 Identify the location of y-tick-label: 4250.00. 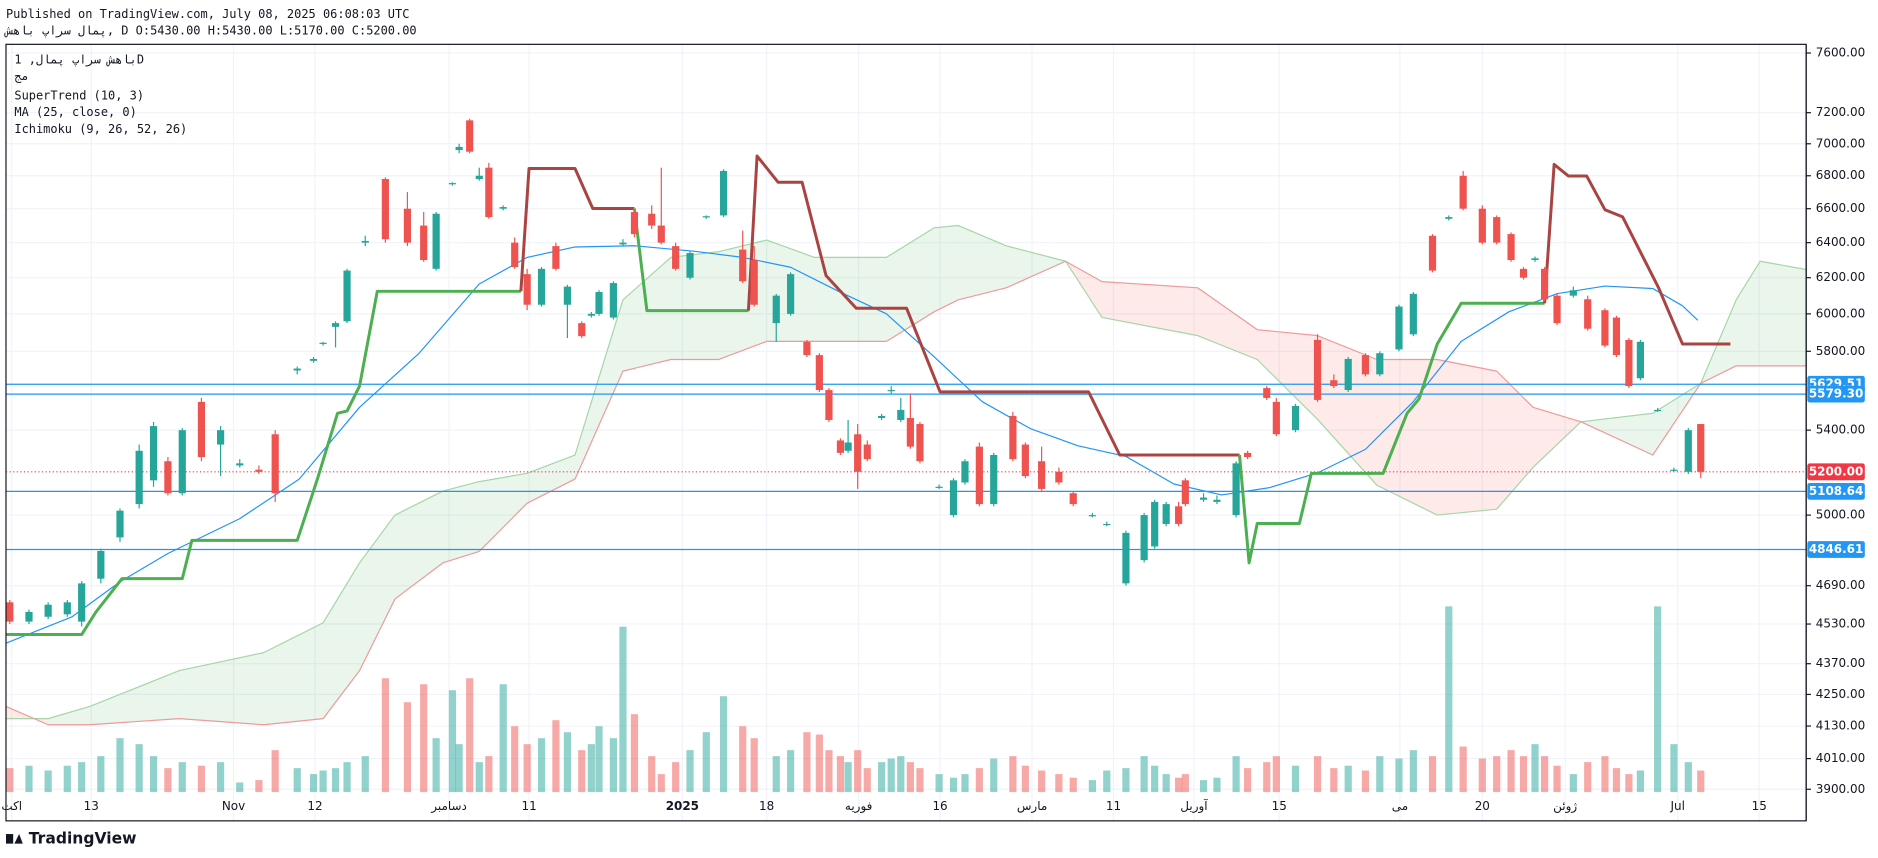
(1840, 694).